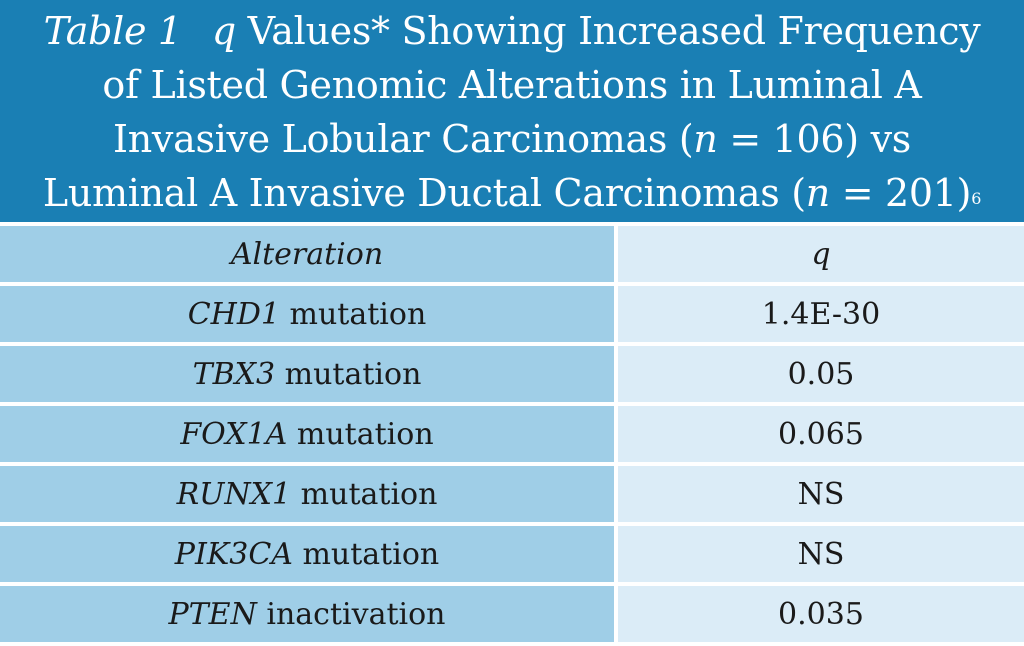  Describe the element at coordinates (976, 198) in the screenshot. I see `reference-superscript: 6` at that location.